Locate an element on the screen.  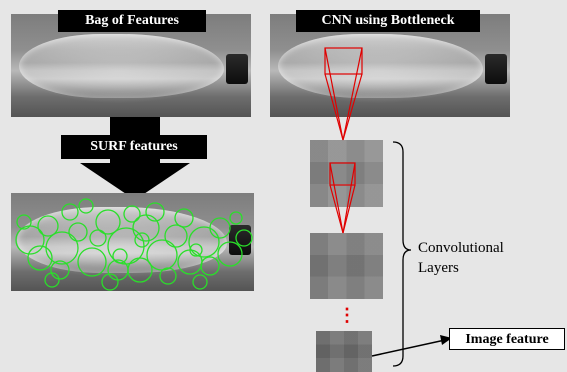
convolutional-label: Convolutional is located at coordinates (461, 248).